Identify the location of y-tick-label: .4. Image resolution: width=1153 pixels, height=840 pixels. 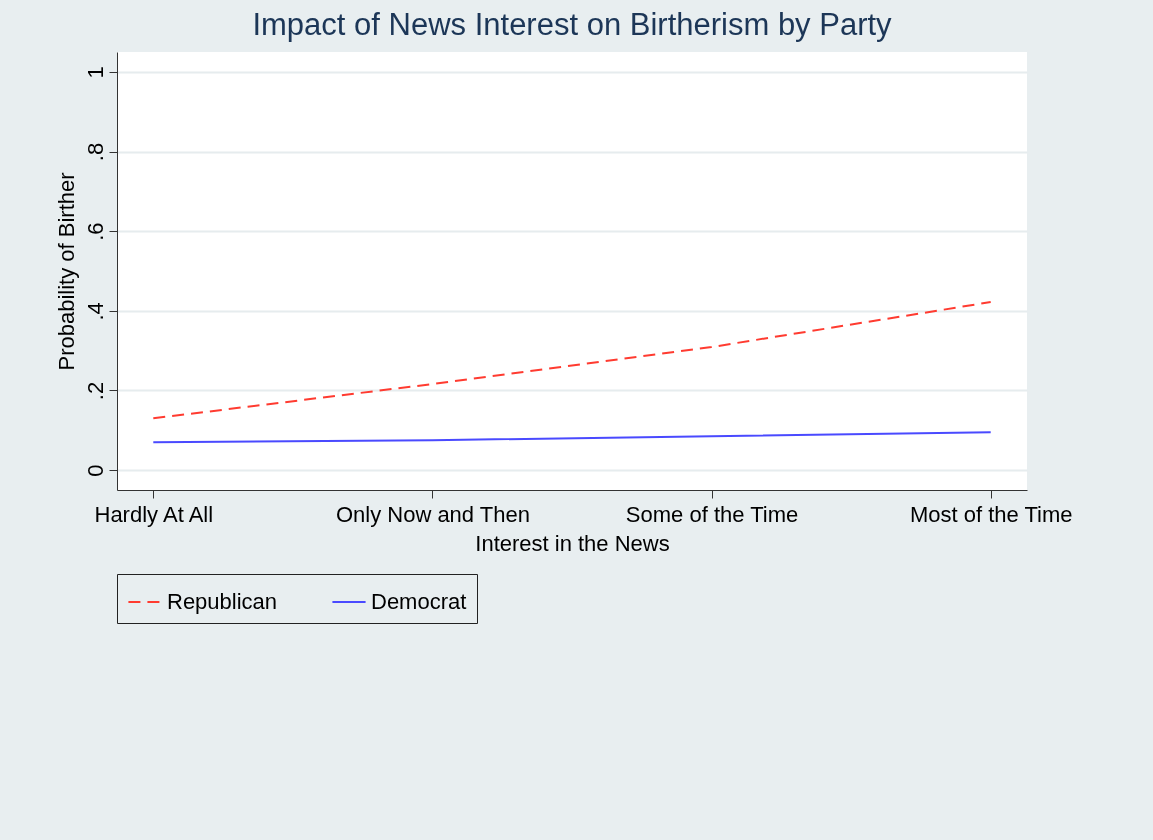
(95, 311).